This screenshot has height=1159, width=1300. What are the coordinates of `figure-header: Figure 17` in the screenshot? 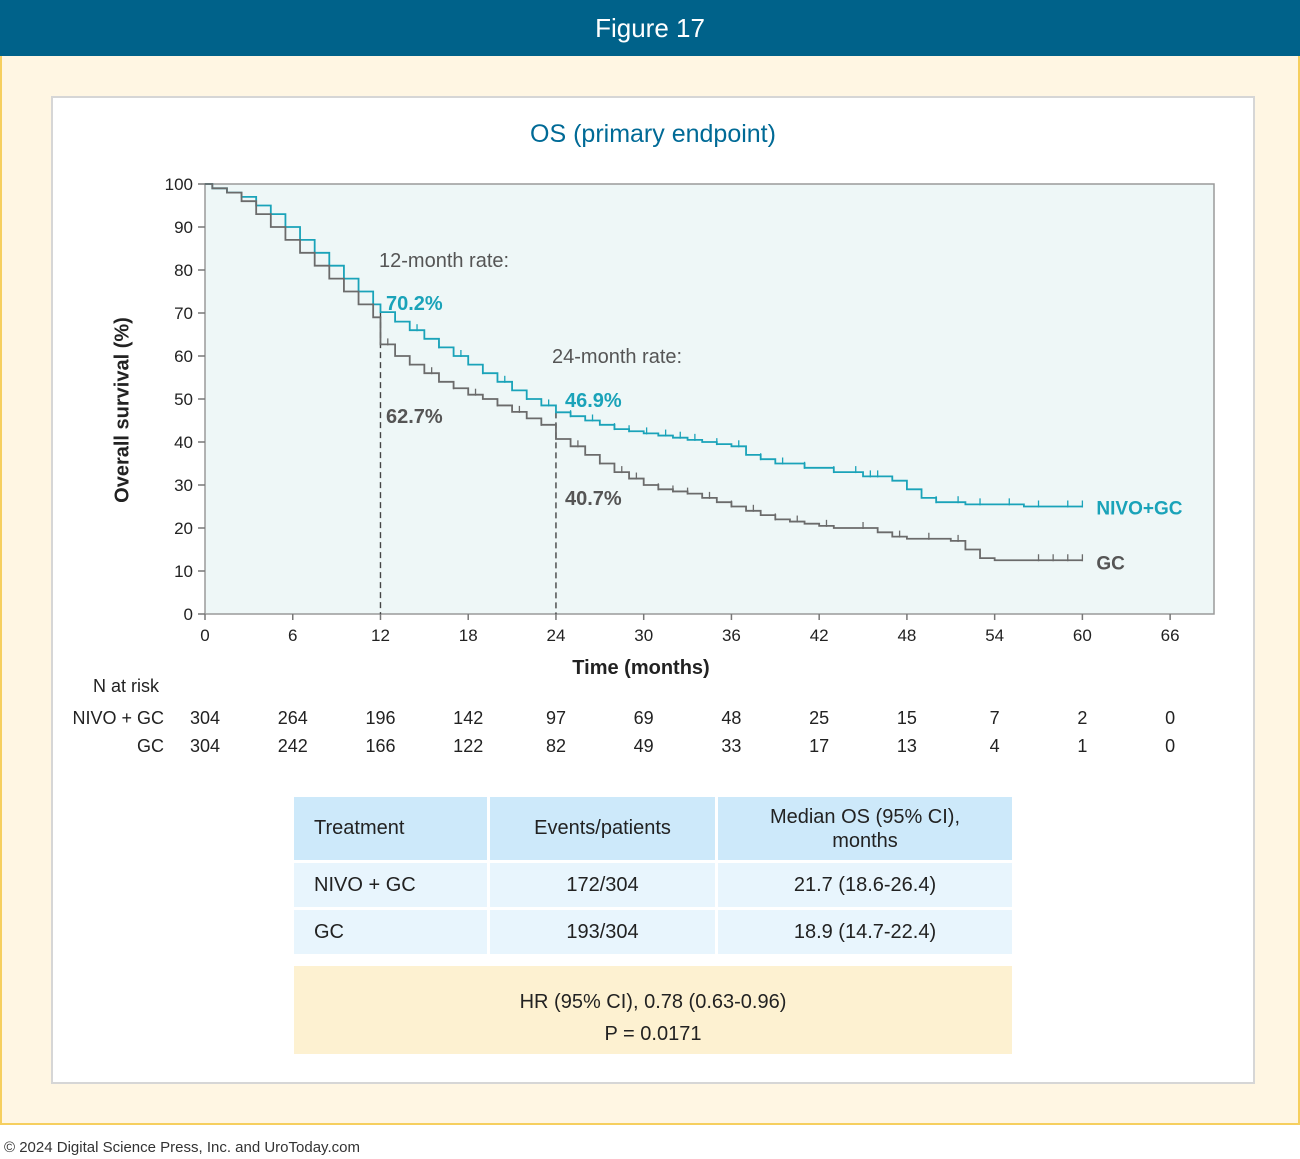 It's located at (650, 28).